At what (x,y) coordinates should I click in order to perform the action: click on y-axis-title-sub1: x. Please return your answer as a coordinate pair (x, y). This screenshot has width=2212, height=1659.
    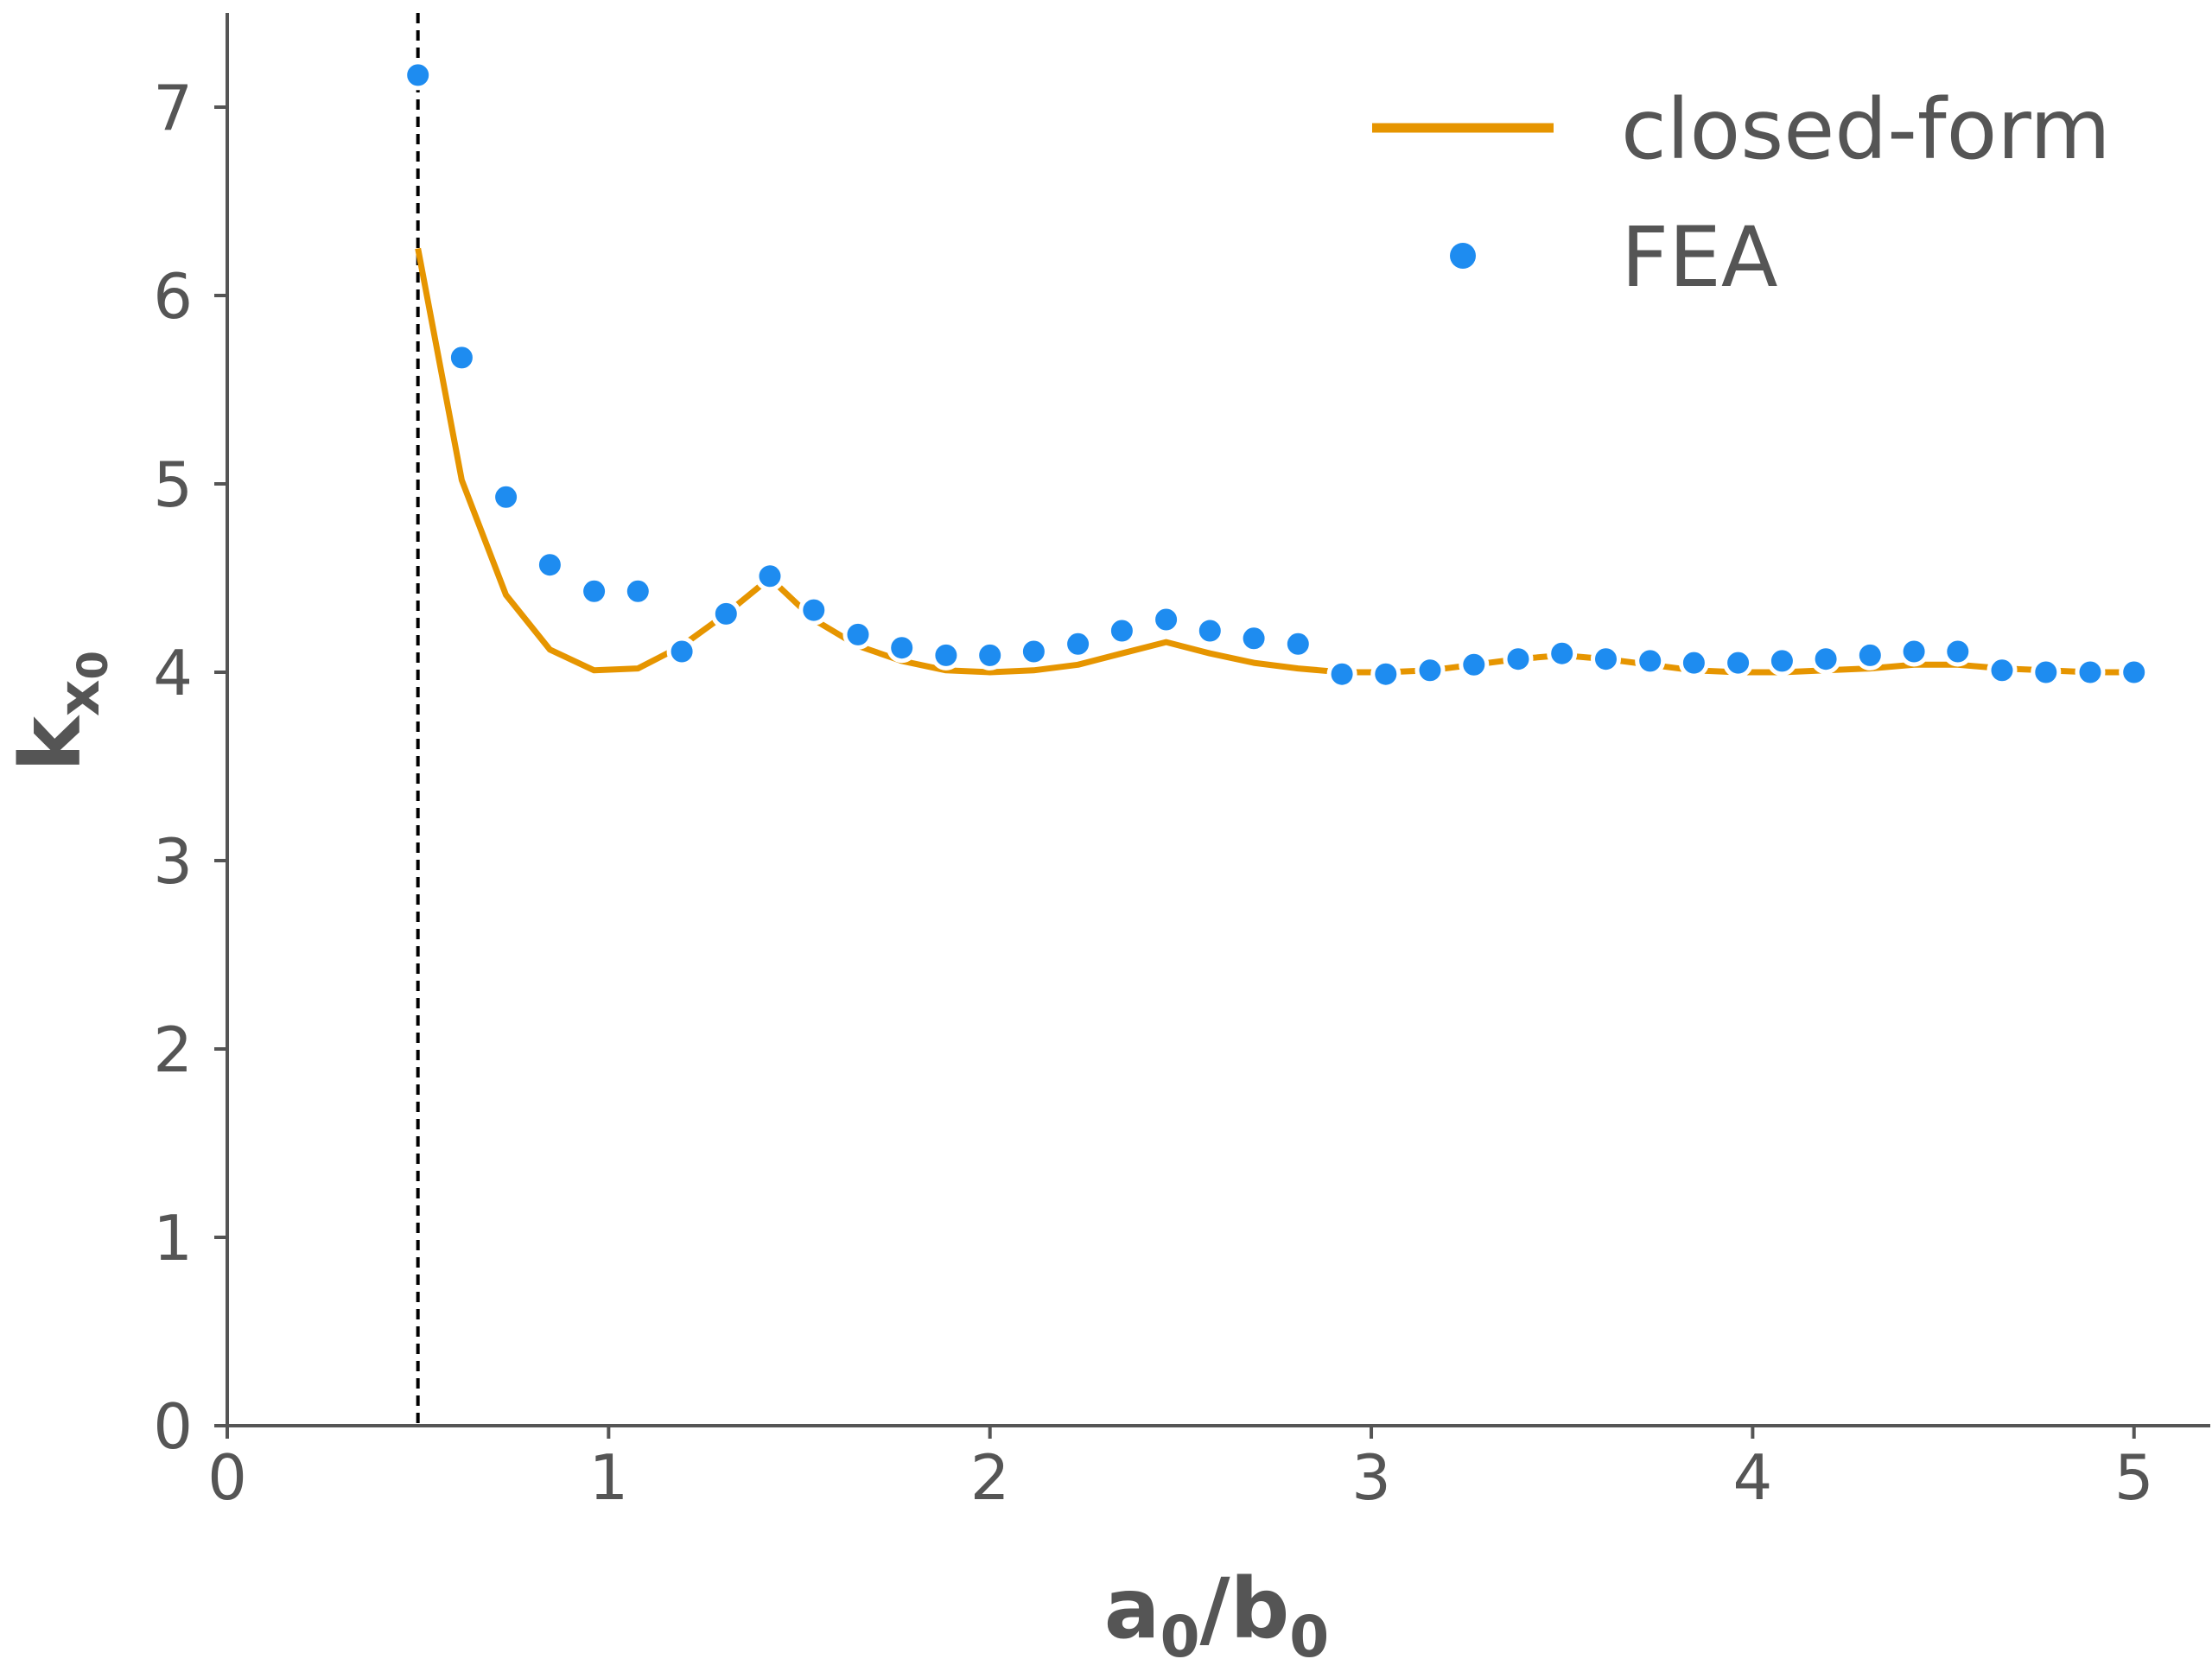
    Looking at the image, I should click on (79, 697).